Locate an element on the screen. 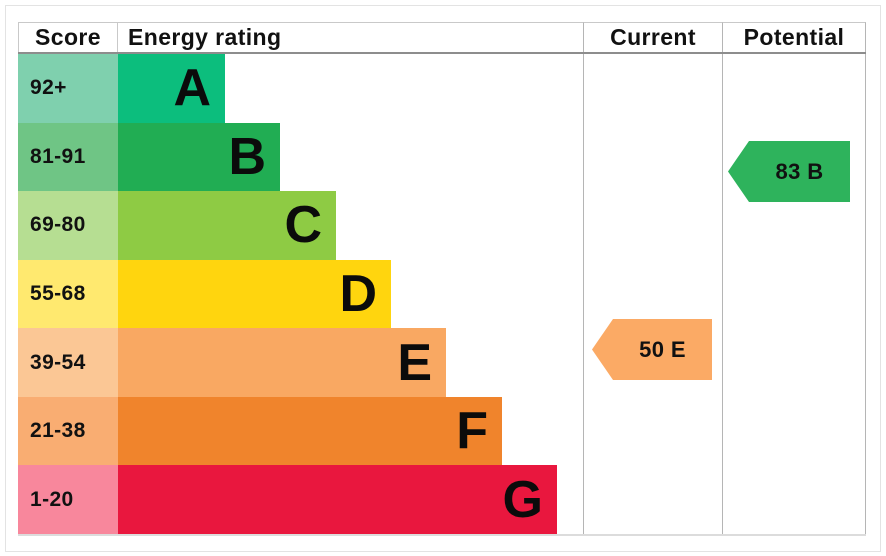  band-row-e: 39-54 E is located at coordinates (442, 362).